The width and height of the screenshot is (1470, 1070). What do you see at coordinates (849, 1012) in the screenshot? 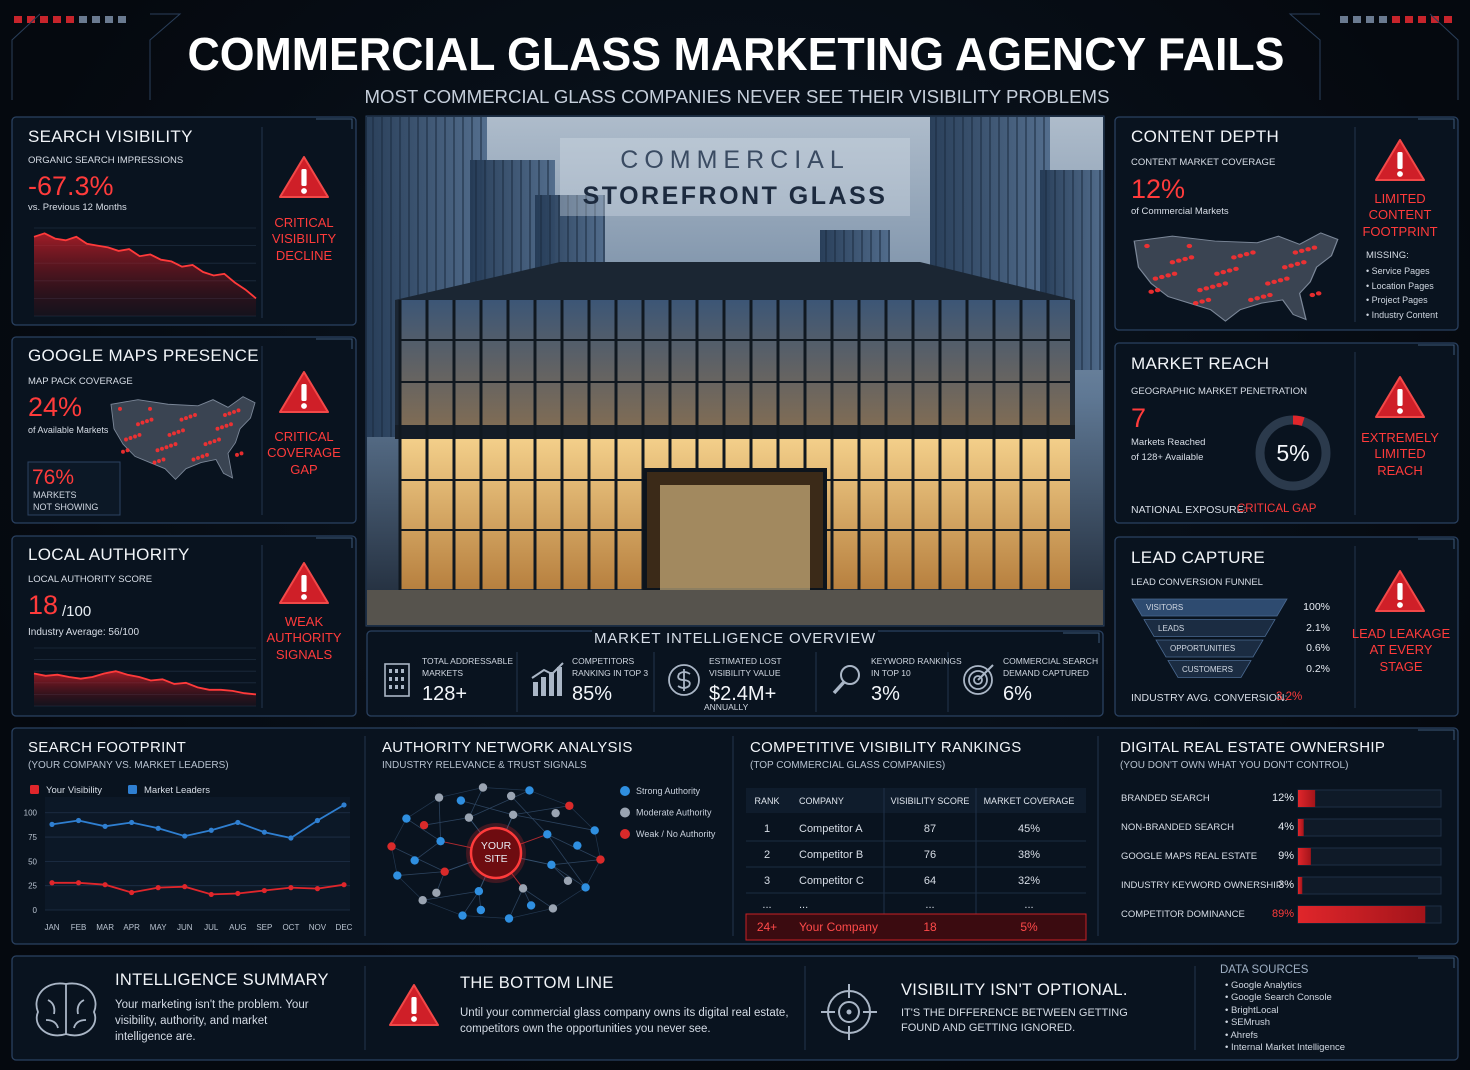
I see `crosshair-center` at bounding box center [849, 1012].